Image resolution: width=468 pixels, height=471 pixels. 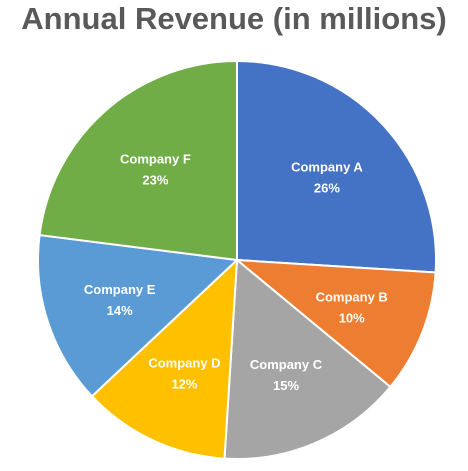 What do you see at coordinates (352, 317) in the screenshot?
I see `slice-value-company-b: 10%` at bounding box center [352, 317].